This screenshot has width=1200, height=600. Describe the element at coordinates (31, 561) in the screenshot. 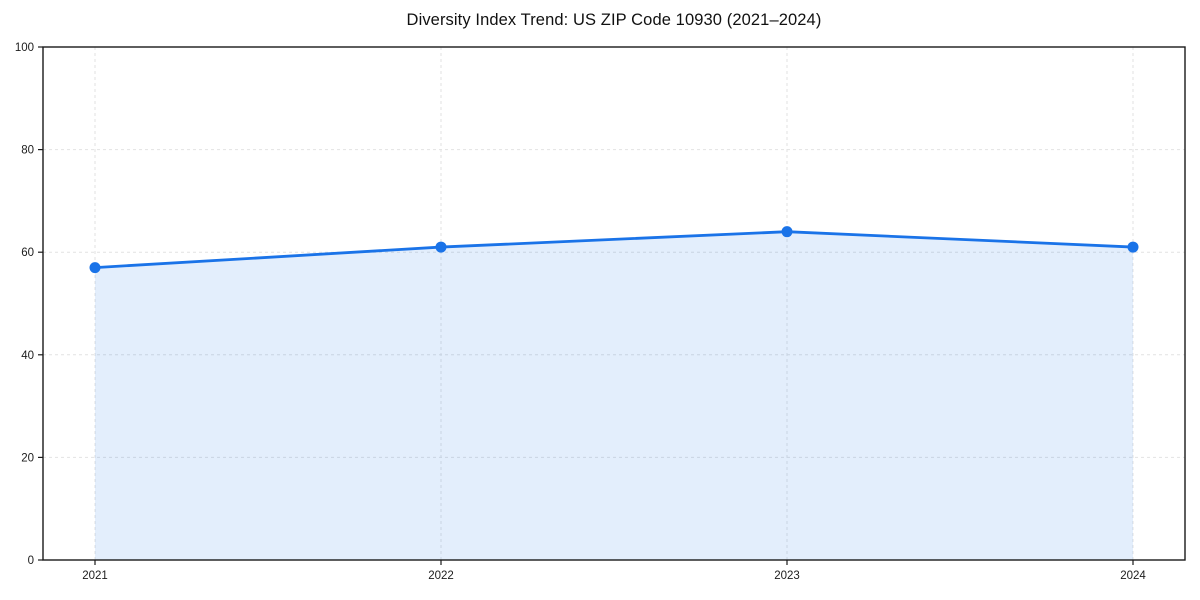

I see `y-tick-label: 0` at that location.